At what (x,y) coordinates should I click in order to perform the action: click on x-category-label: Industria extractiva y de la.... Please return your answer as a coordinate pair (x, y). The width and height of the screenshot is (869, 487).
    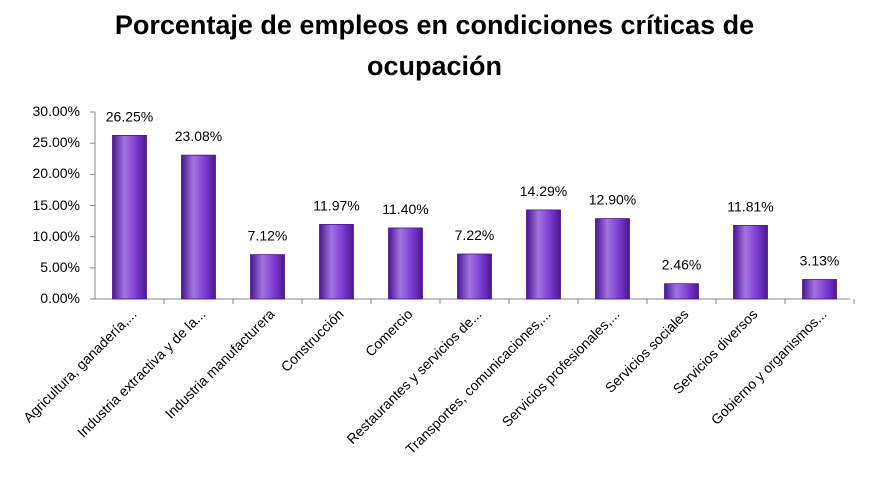
    Looking at the image, I should click on (141, 373).